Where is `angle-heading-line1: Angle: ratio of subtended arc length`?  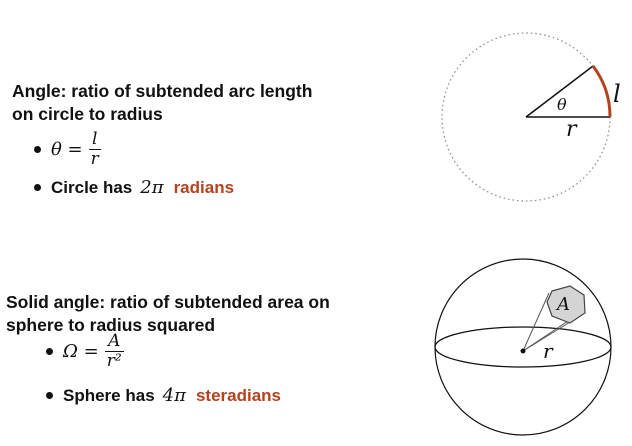
angle-heading-line1: Angle: ratio of subtended arc length is located at coordinates (162, 91).